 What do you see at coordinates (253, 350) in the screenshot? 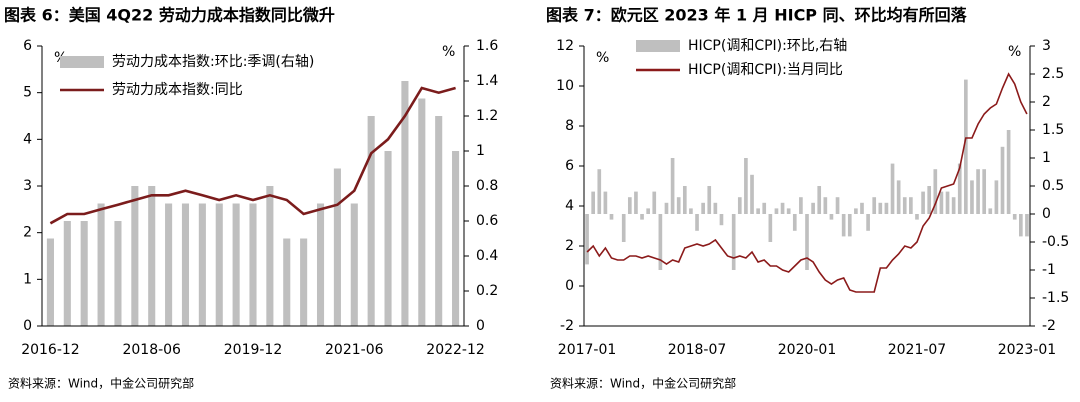
I see `x-tick-label: 2019-12` at bounding box center [253, 350].